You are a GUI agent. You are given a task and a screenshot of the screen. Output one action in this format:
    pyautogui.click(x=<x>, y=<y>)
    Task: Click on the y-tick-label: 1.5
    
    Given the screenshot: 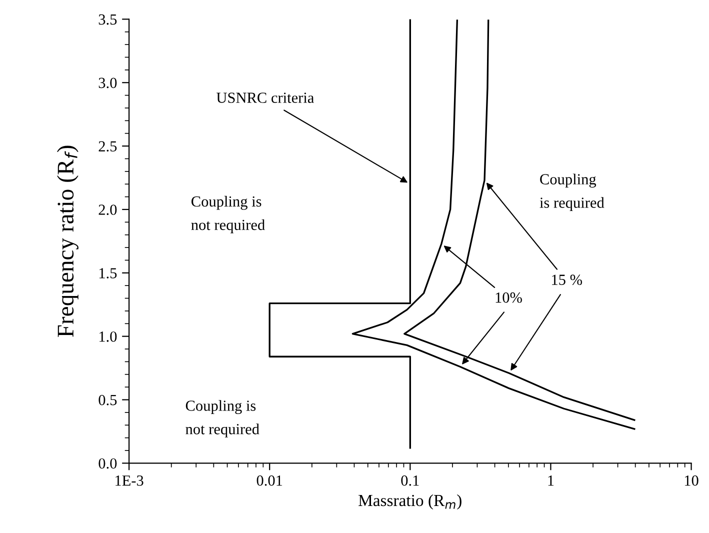 What is the action you would take?
    pyautogui.click(x=108, y=273)
    